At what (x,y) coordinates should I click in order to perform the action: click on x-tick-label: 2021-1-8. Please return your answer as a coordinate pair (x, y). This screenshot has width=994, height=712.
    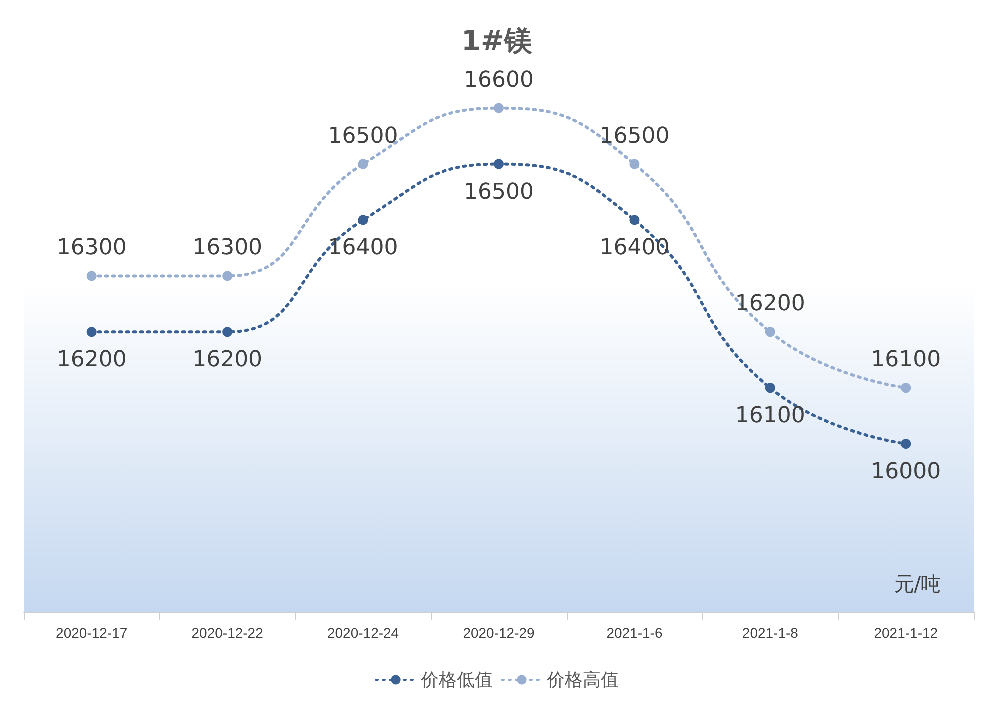
    Looking at the image, I should click on (770, 633).